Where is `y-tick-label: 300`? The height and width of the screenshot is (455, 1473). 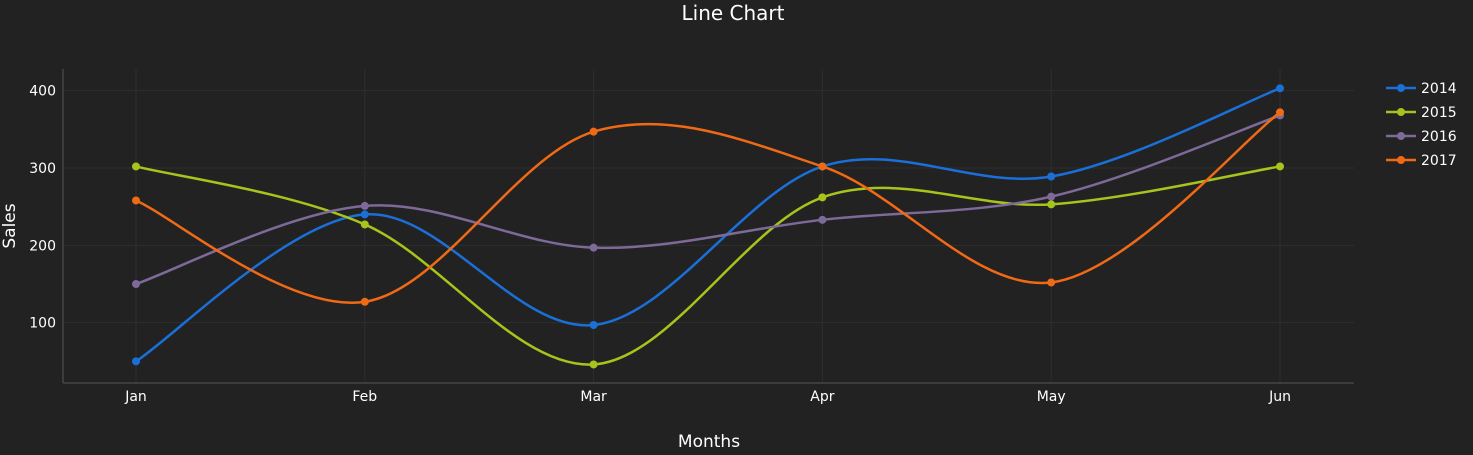 y-tick-label: 300 is located at coordinates (42, 169).